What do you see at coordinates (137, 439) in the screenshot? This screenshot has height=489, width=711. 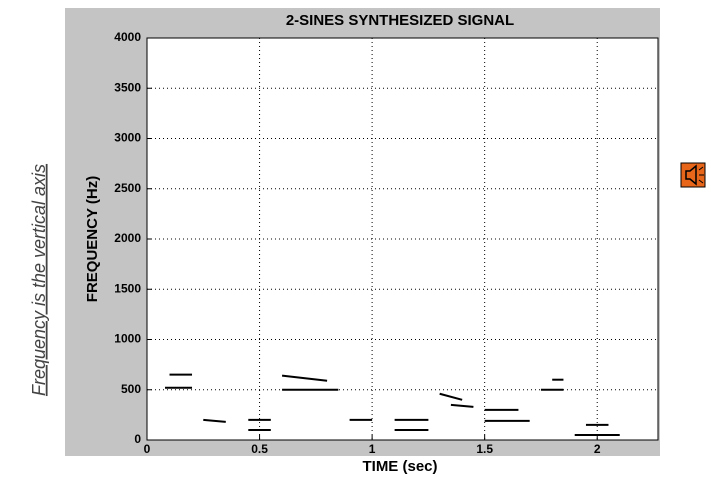 I see `y-tick-label: 0` at bounding box center [137, 439].